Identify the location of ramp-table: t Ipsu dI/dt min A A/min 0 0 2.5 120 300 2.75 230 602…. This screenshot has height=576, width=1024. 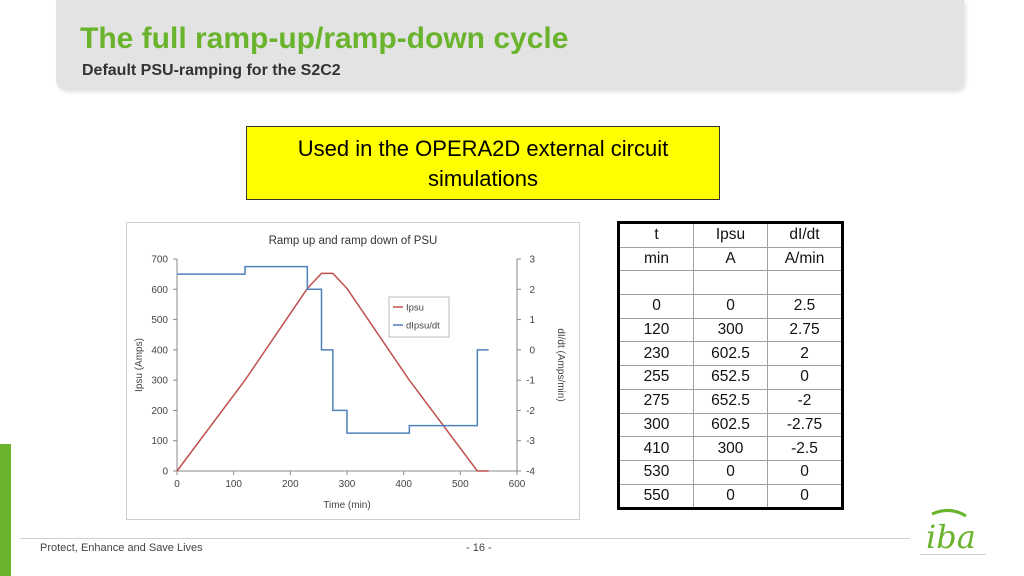
(730, 366).